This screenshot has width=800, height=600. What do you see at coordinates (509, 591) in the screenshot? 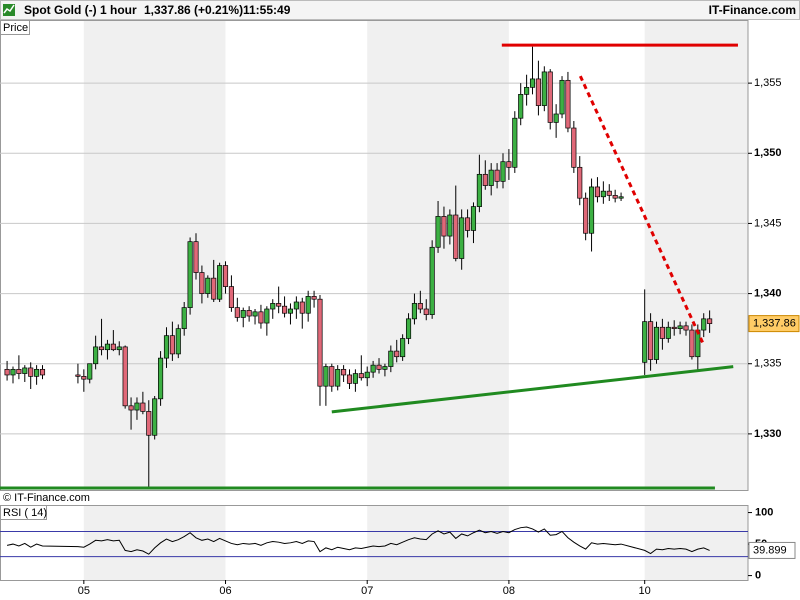
I see `x-tick-label: 08` at bounding box center [509, 591].